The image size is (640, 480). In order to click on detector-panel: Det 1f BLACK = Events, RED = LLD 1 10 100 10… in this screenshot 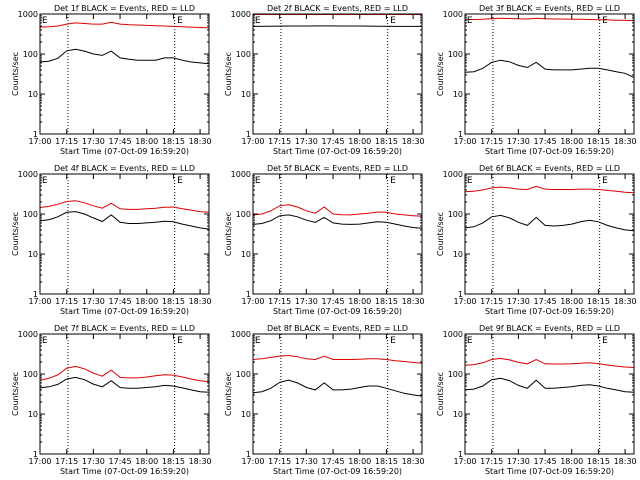, I will do `click(111, 80)`.